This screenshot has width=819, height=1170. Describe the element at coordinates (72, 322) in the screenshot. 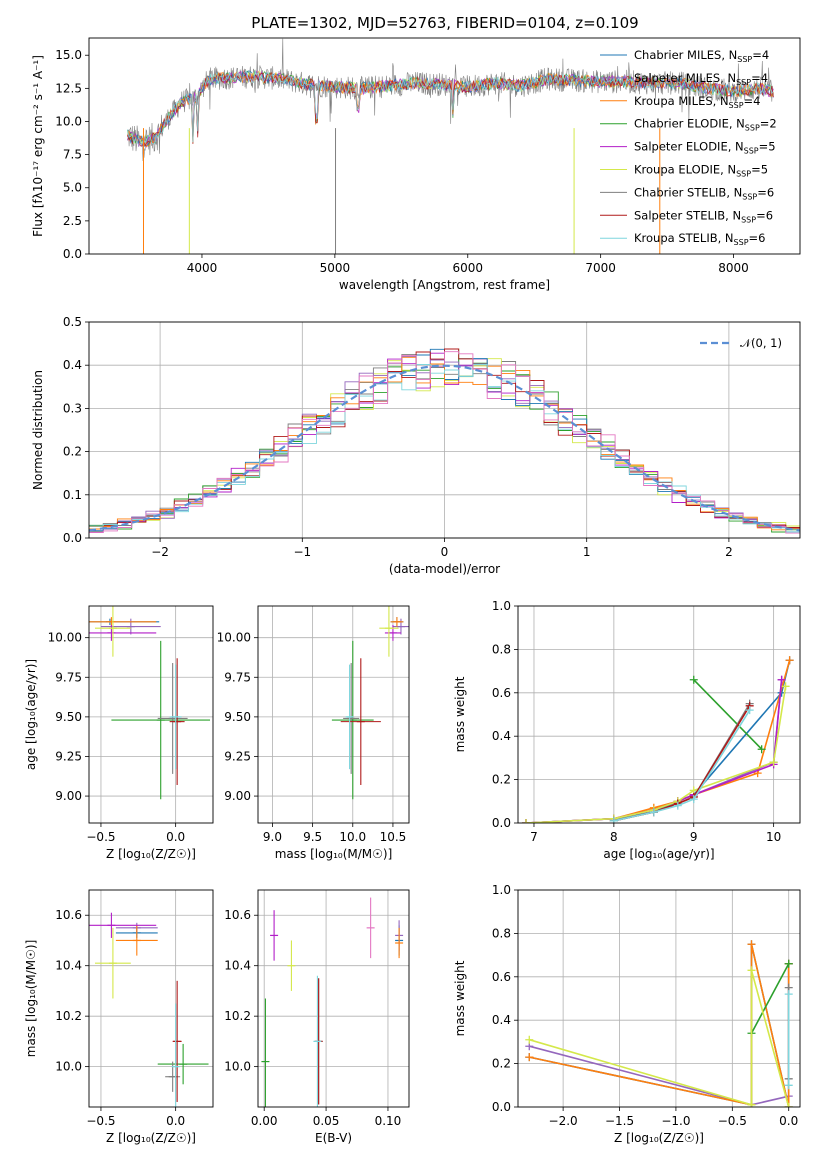

I see `y-tick-label: 0.5` at that location.